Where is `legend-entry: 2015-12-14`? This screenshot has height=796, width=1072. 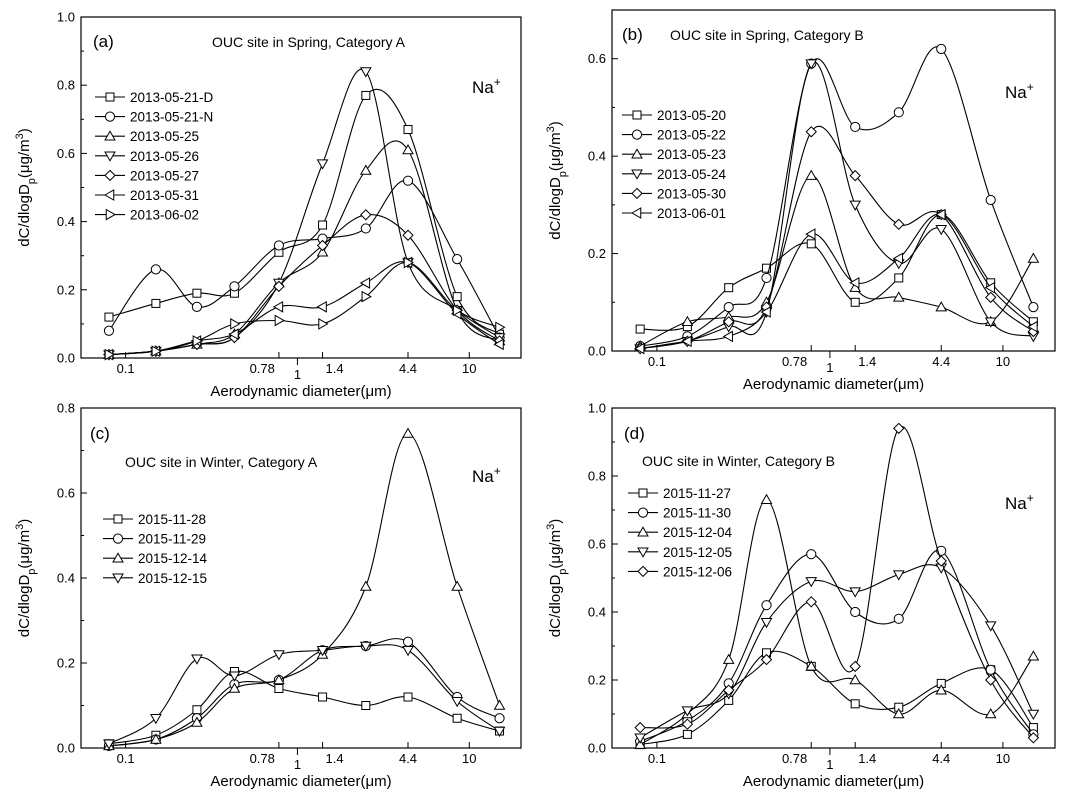
legend-entry: 2015-12-14 is located at coordinates (155, 558).